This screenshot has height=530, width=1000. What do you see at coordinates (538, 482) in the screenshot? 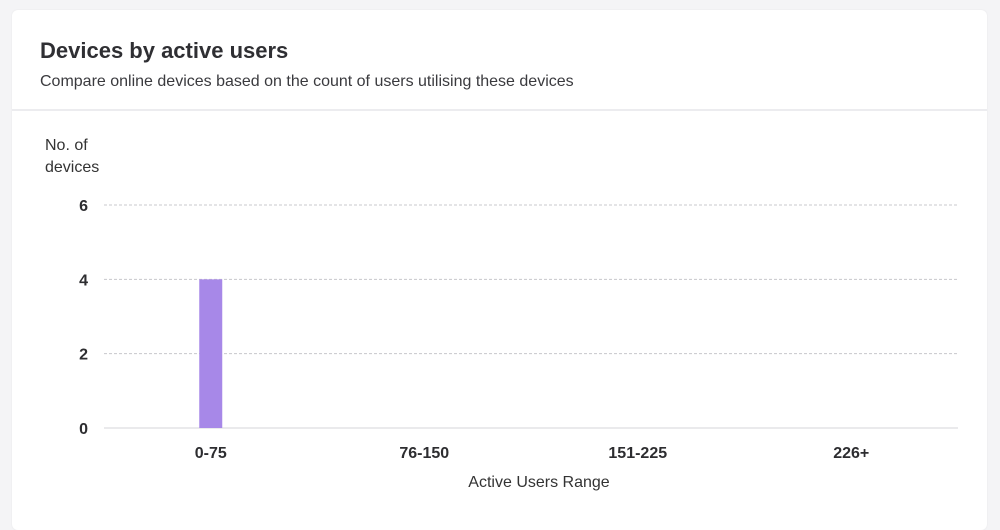
I see `x-axis-label: Active Users Range` at bounding box center [538, 482].